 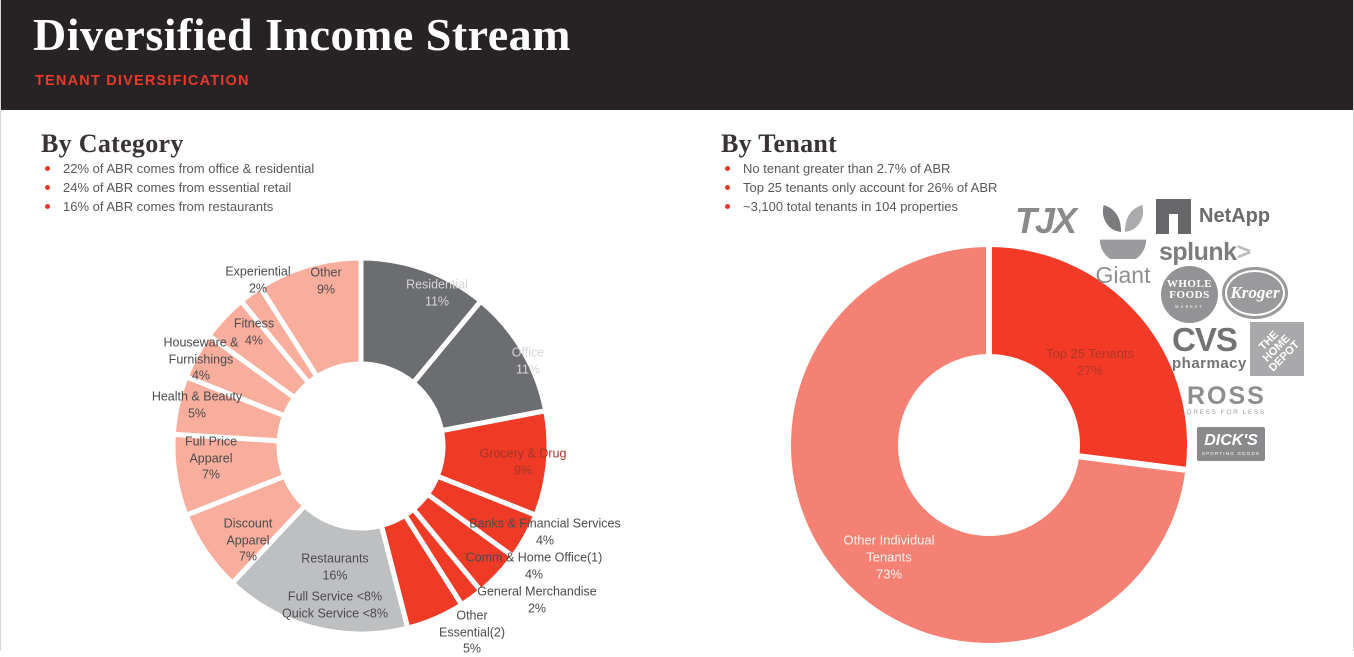 I want to click on home-depot-square-icon: THE HOME DEPOT, so click(x=1277, y=349).